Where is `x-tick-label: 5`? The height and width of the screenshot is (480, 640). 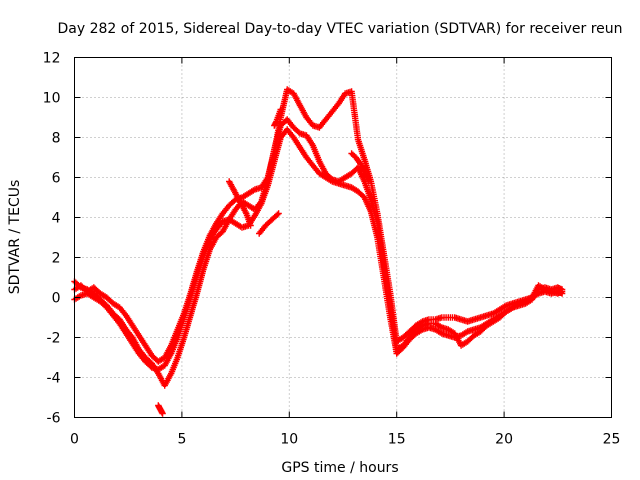
x-tick-label: 5 is located at coordinates (181, 440).